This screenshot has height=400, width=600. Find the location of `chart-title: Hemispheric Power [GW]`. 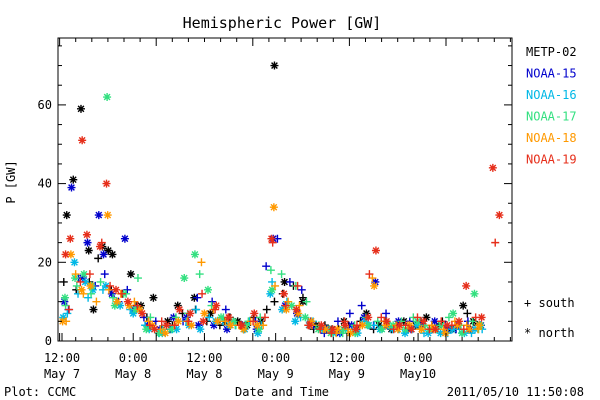

chart-title: Hemispheric Power [GW] is located at coordinates (282, 23).